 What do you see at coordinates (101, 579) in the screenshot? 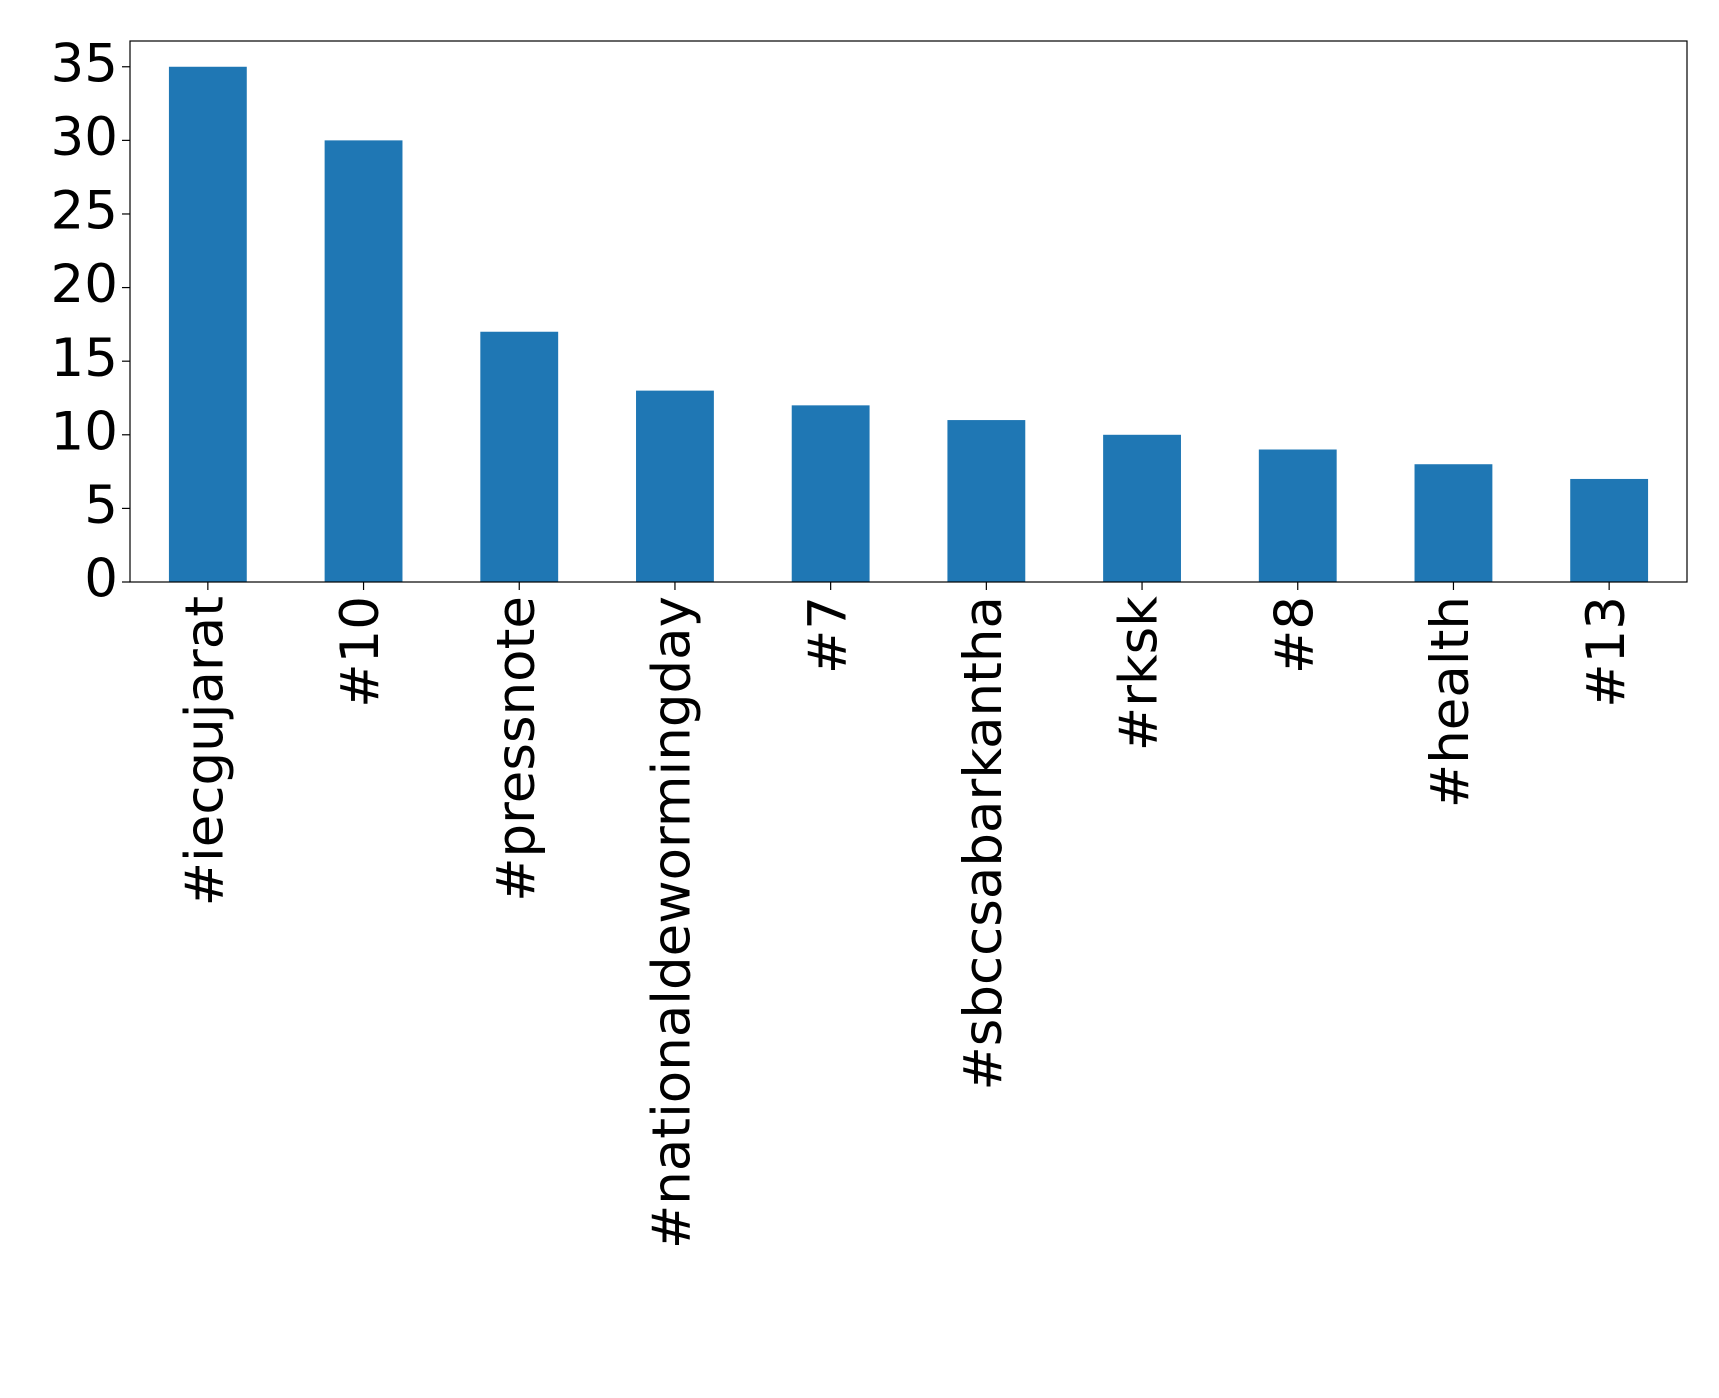
I see `y-tick-label: 0` at bounding box center [101, 579].